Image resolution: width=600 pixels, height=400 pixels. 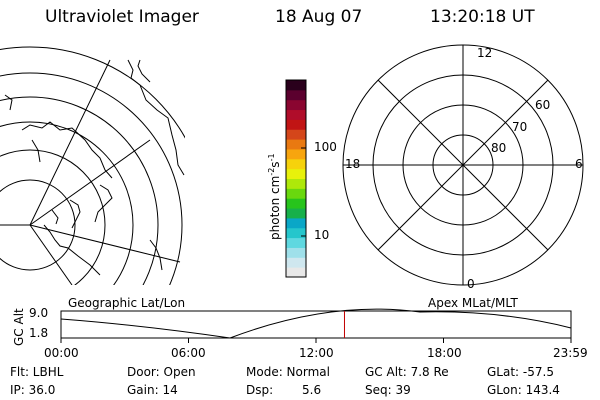 What do you see at coordinates (33, 390) in the screenshot?
I see `info-ip: IP: 36.0` at bounding box center [33, 390].